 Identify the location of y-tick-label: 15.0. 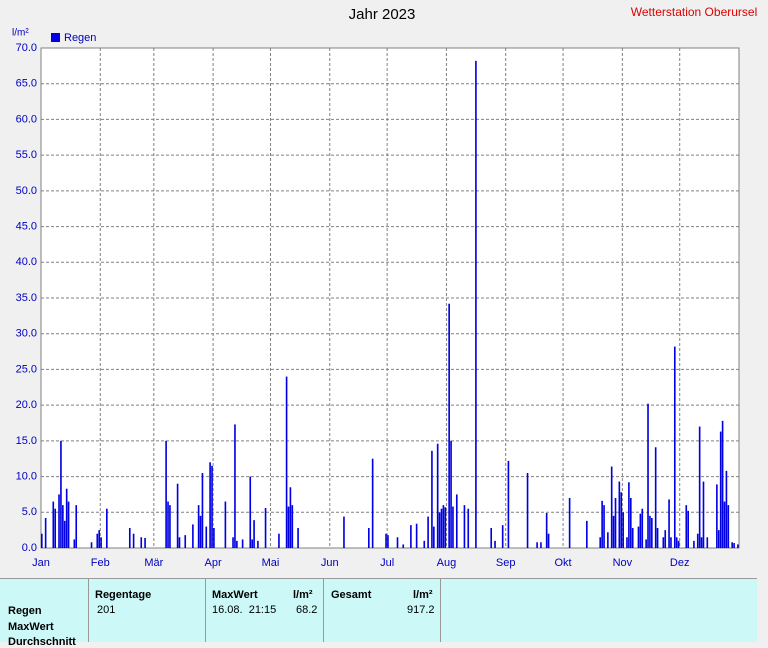
(26, 441).